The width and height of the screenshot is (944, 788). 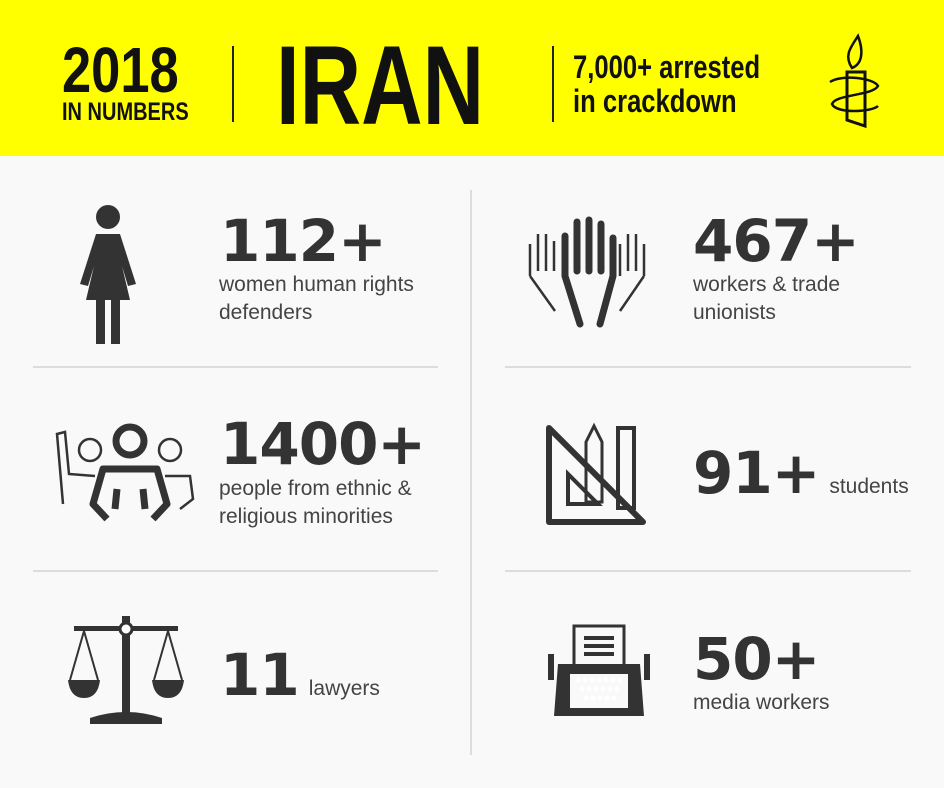 What do you see at coordinates (869, 486) in the screenshot?
I see `stat-label: students` at bounding box center [869, 486].